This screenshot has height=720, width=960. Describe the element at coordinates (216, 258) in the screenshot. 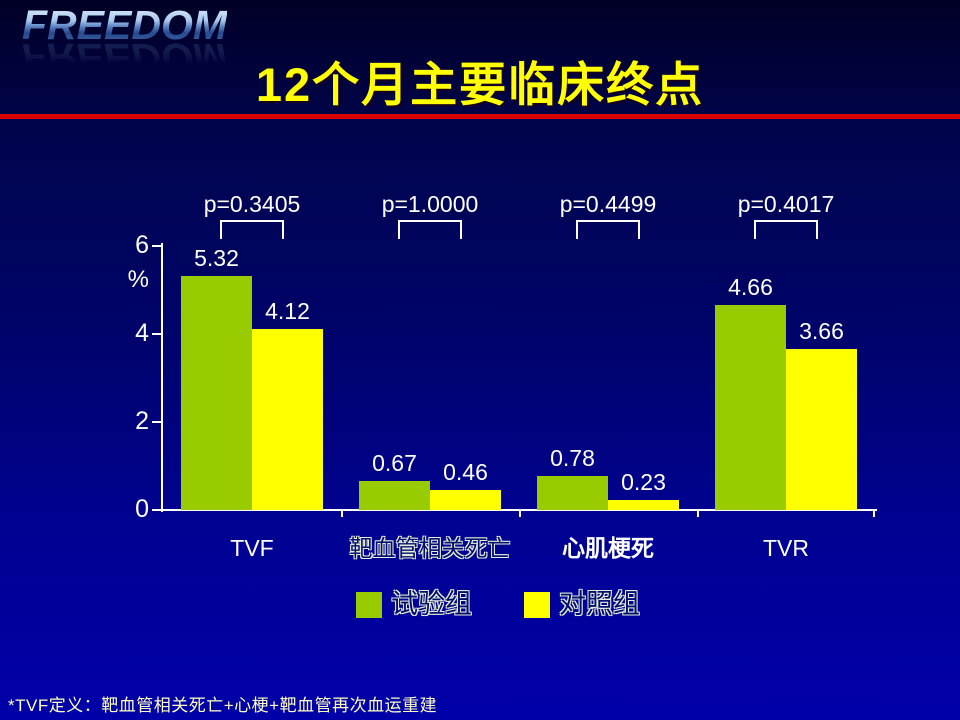

I see `bar-value-experimental-group-tvf: 5.32` at that location.